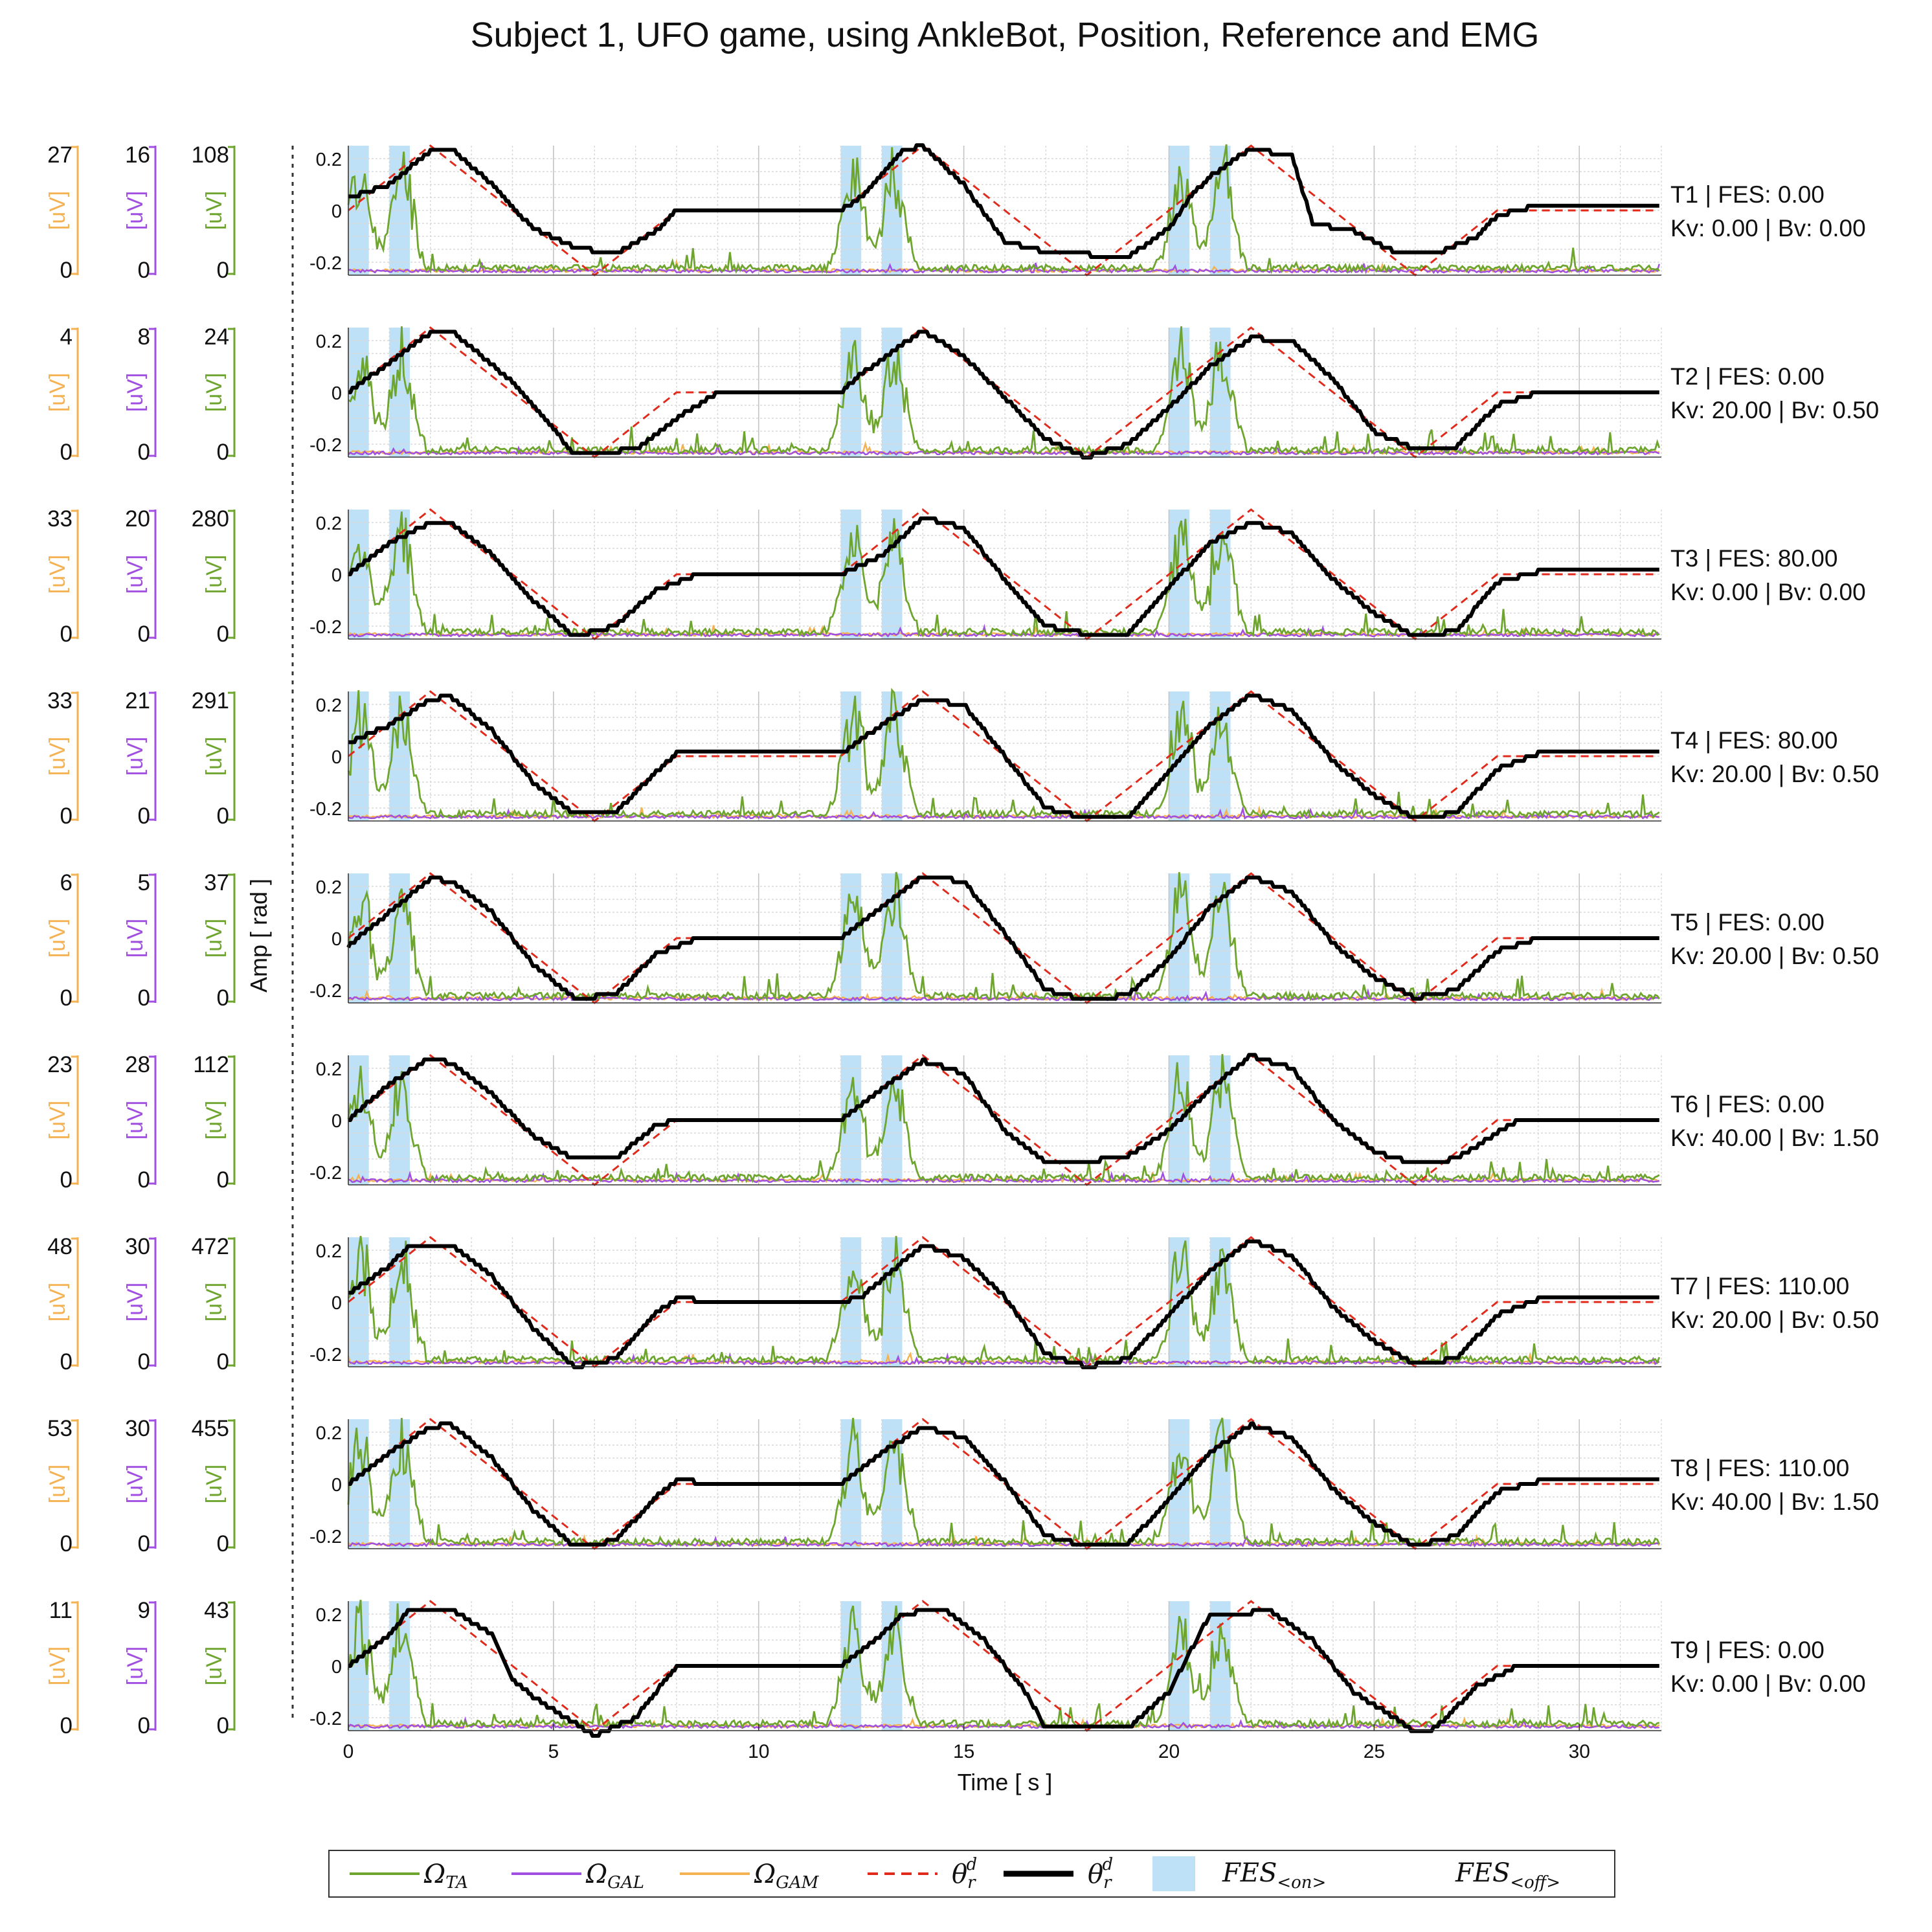 The width and height of the screenshot is (1932, 1932). Describe the element at coordinates (60, 1064) in the screenshot. I see `scale-max-label: 23` at that location.